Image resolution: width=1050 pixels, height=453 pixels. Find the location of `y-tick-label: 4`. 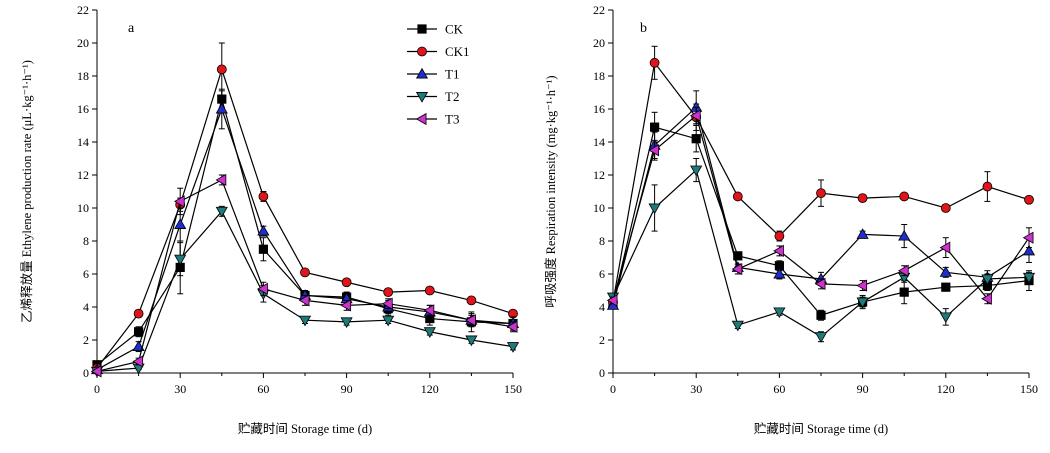

y-tick-label: 4 is located at coordinates (602, 307).